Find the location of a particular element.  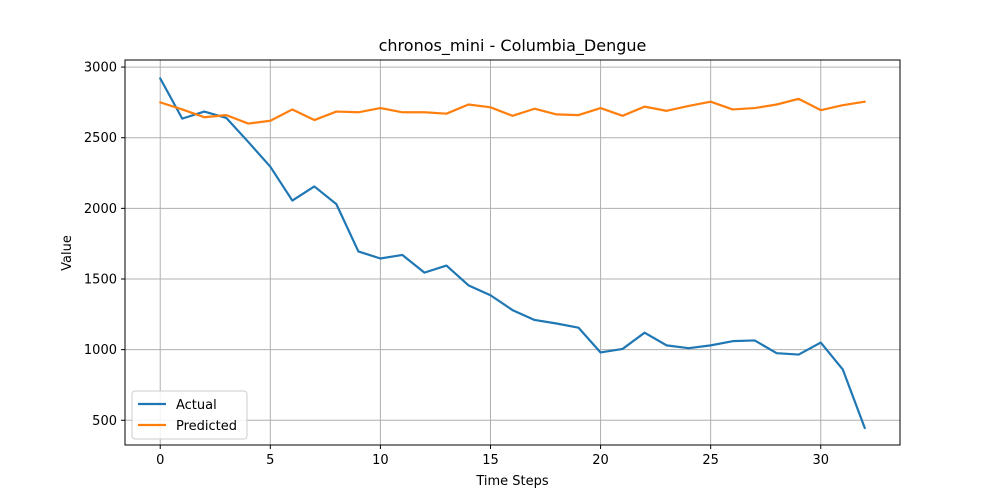

chart-title: chronos_mini - Columbia_Dengue is located at coordinates (513, 46).